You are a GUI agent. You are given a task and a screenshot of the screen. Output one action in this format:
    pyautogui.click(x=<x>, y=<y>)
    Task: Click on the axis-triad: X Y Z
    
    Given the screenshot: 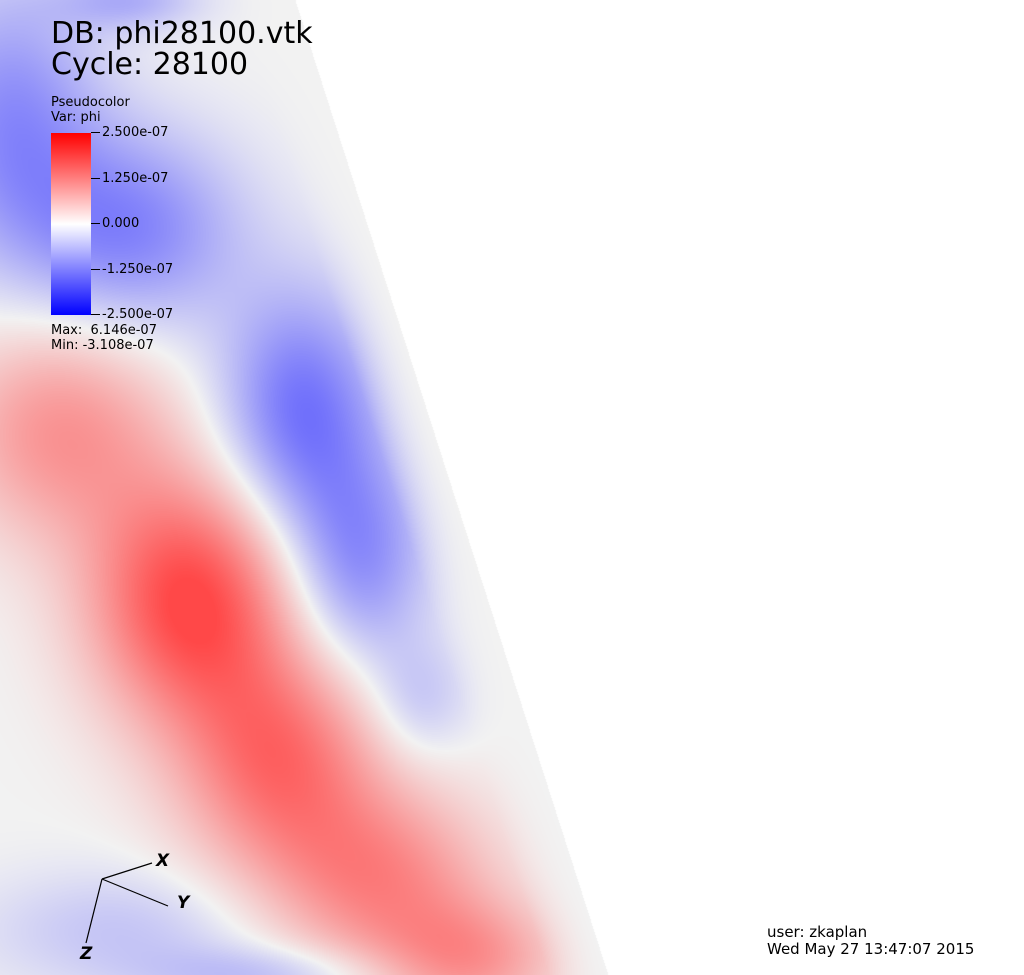 What is the action you would take?
    pyautogui.click(x=140, y=907)
    